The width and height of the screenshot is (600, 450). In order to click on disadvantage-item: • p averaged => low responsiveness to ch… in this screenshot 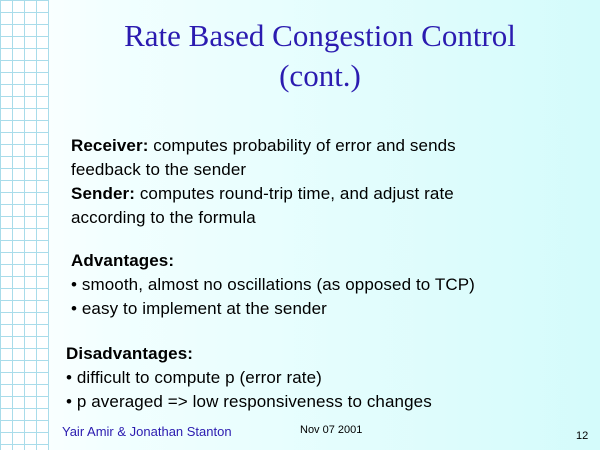, I will do `click(249, 401)`.